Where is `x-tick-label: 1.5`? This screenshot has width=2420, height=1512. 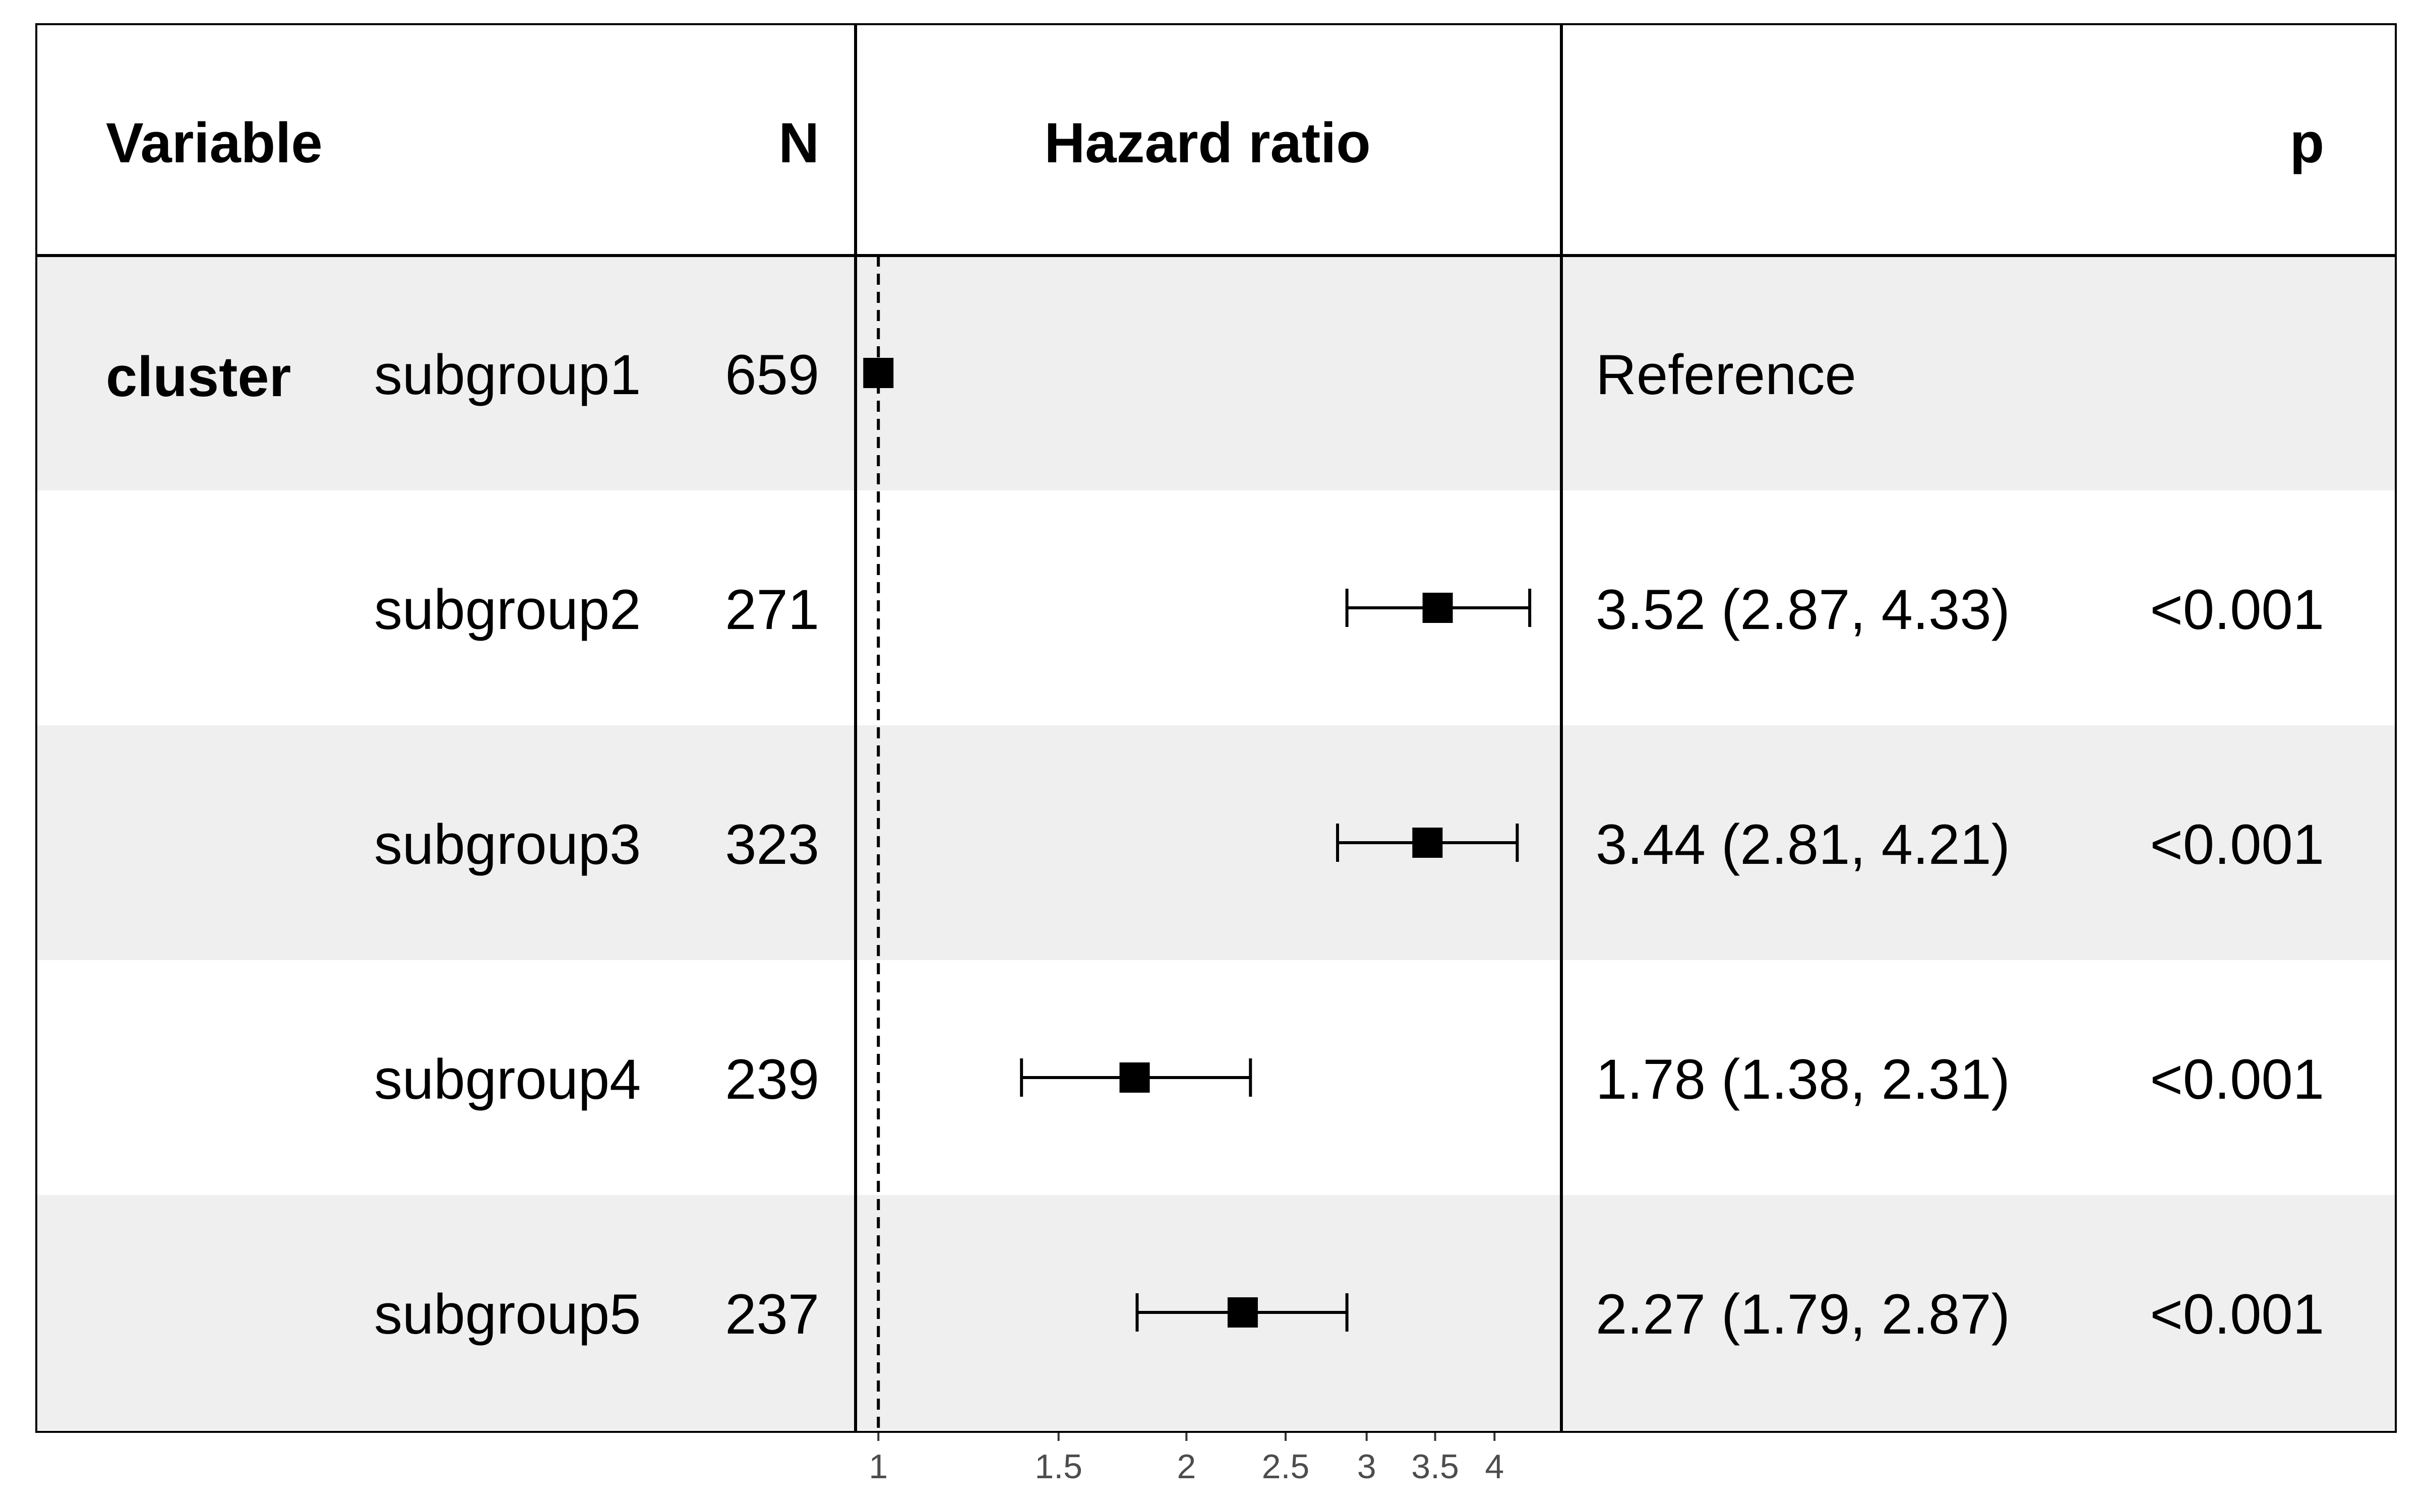 x-tick-label: 1.5 is located at coordinates (1058, 1466).